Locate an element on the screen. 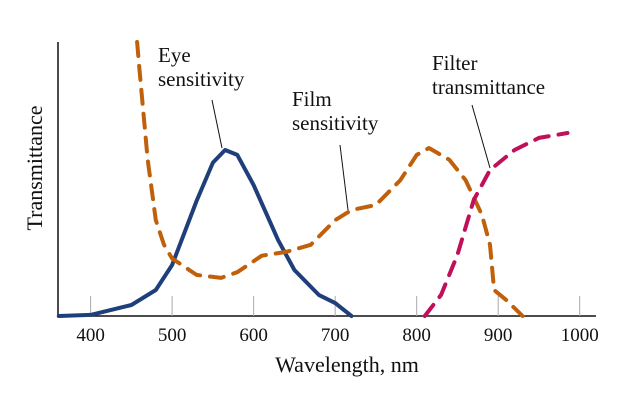 This screenshot has width=632, height=405. annotation: Eye is located at coordinates (174, 55).